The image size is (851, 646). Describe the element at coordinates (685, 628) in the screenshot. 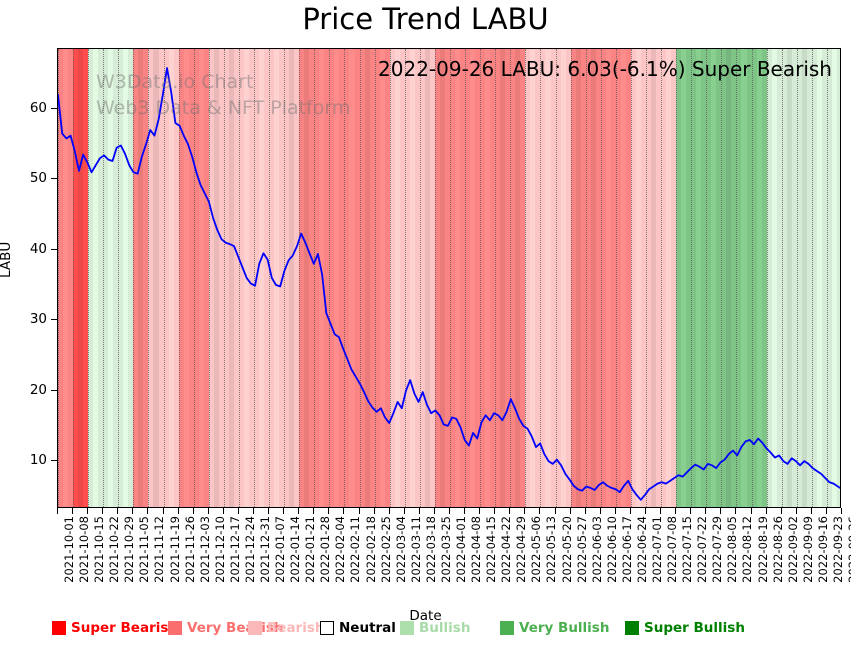

I see `legend-item: Super Bullish` at that location.